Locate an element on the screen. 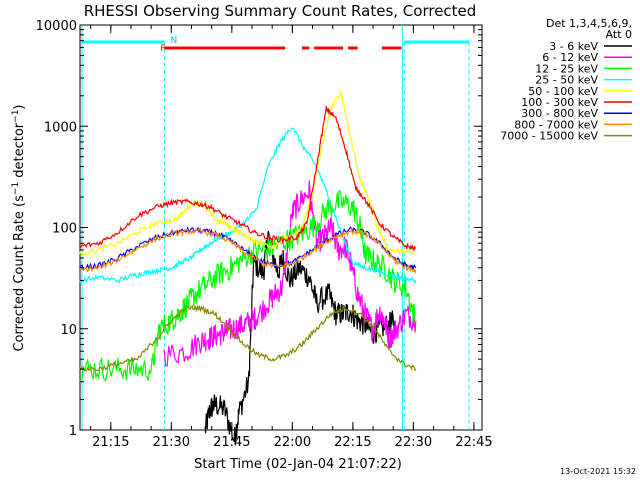 The width and height of the screenshot is (640, 480). y-axis-label-main: Corrected Count Rate (s is located at coordinates (19, 273).